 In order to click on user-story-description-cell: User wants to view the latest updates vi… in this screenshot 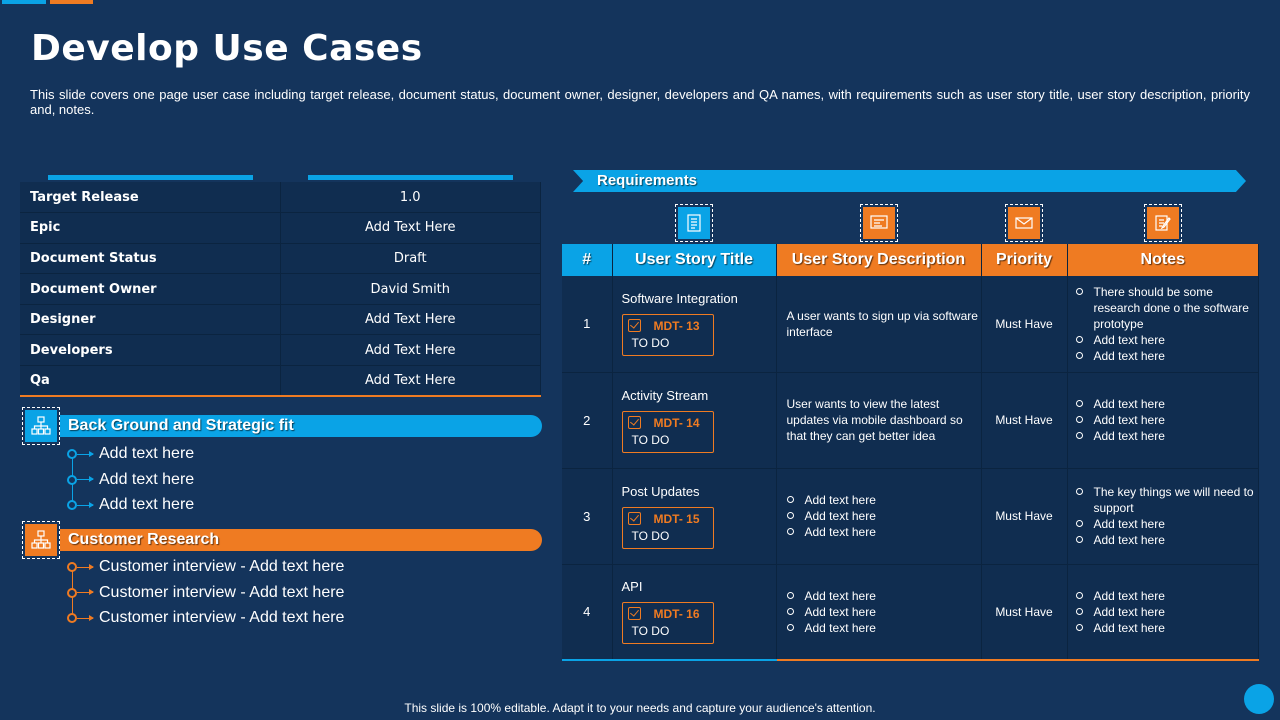, I will do `click(879, 420)`.